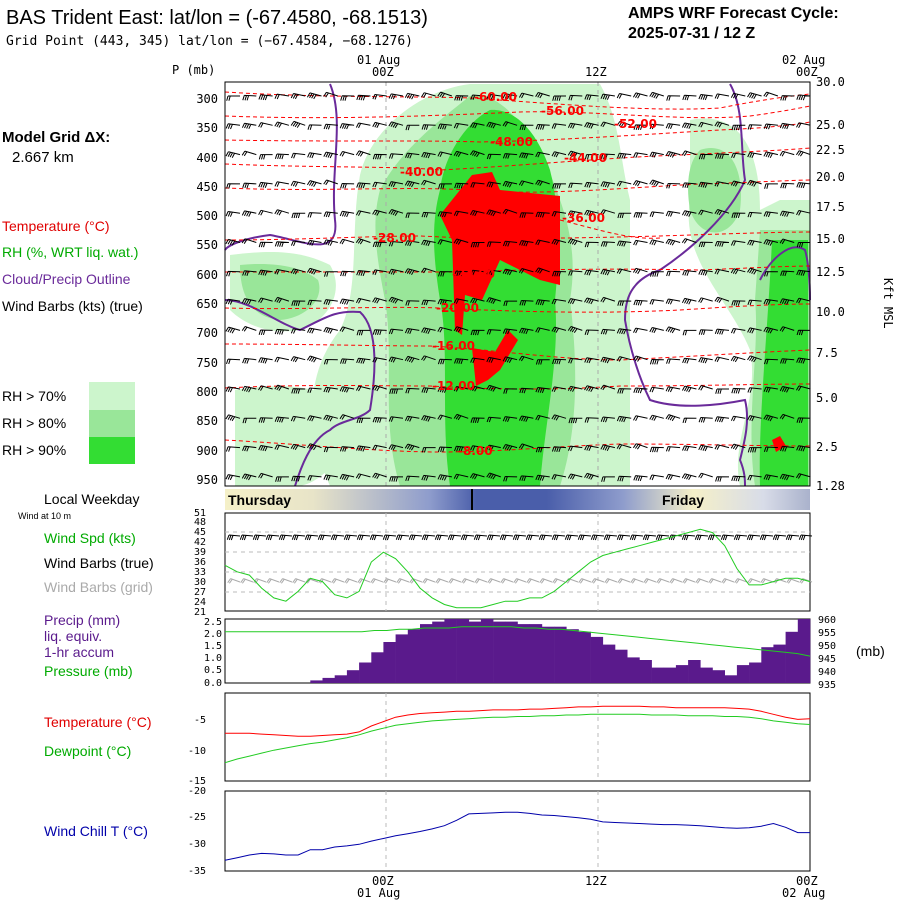  What do you see at coordinates (517, 831) in the screenshot?
I see `windchill-panel-frame` at bounding box center [517, 831].